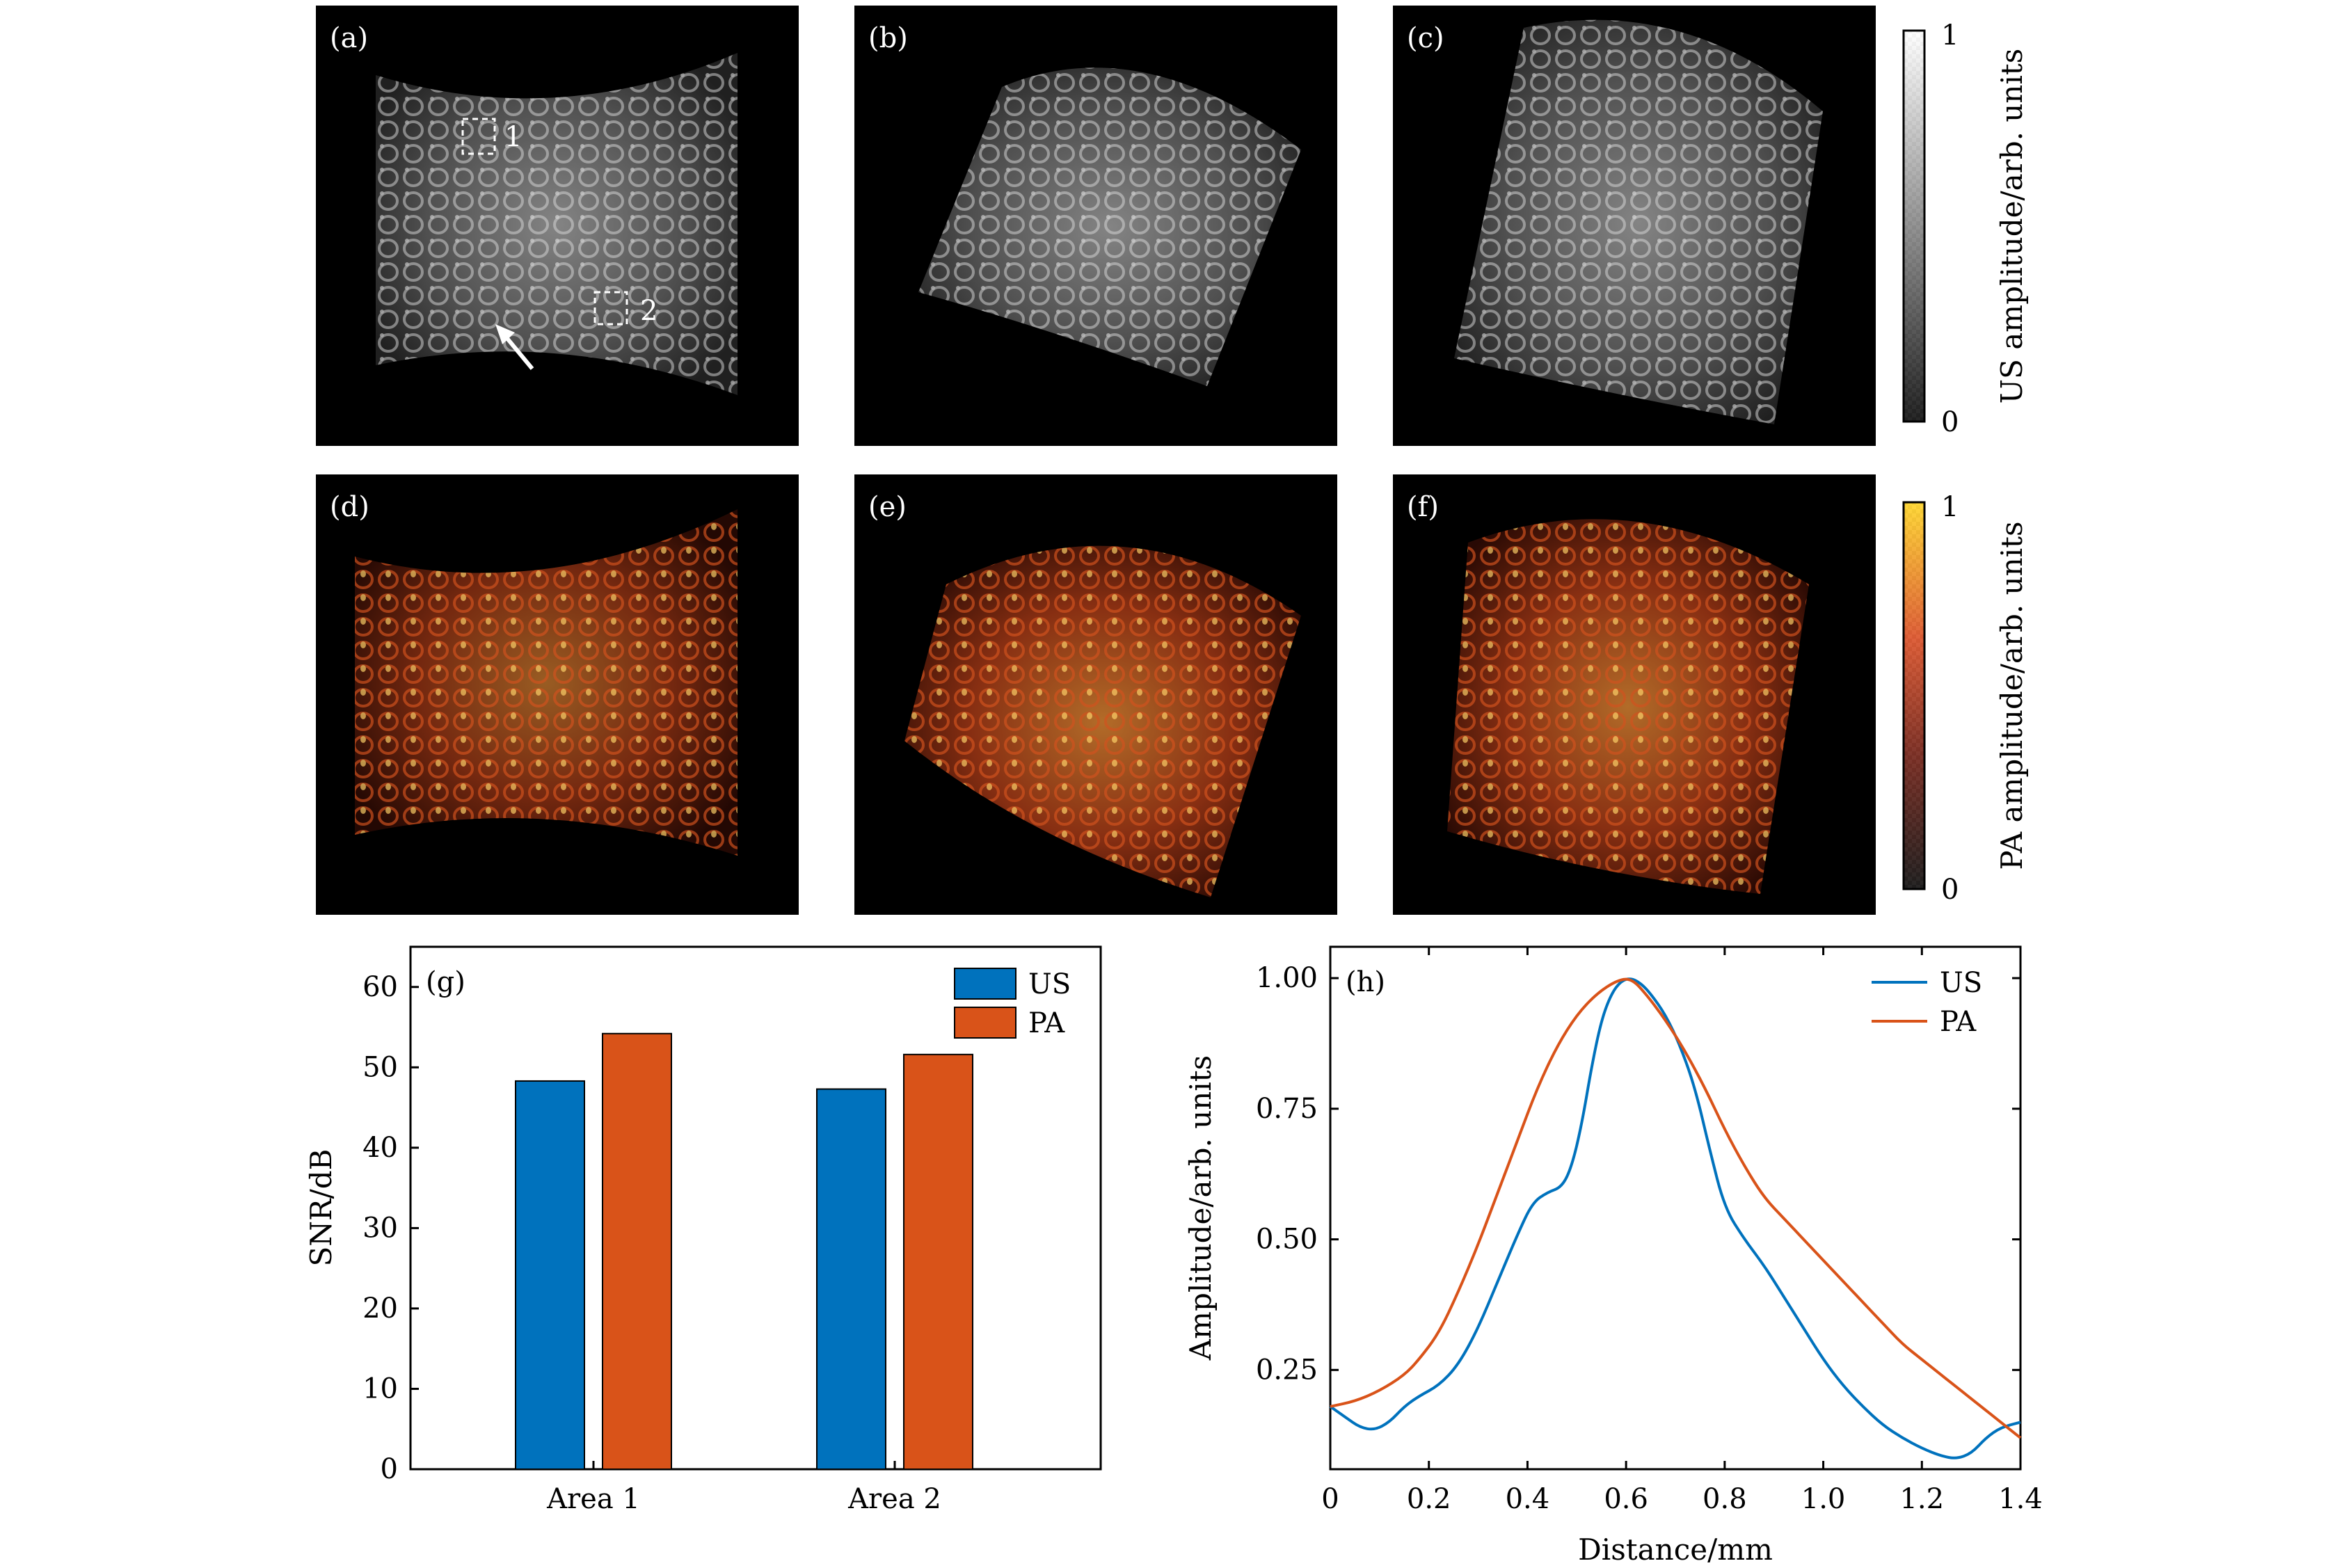 The width and height of the screenshot is (2328, 1568). Describe the element at coordinates (985, 984) in the screenshot. I see `legend-swatch-us` at that location.